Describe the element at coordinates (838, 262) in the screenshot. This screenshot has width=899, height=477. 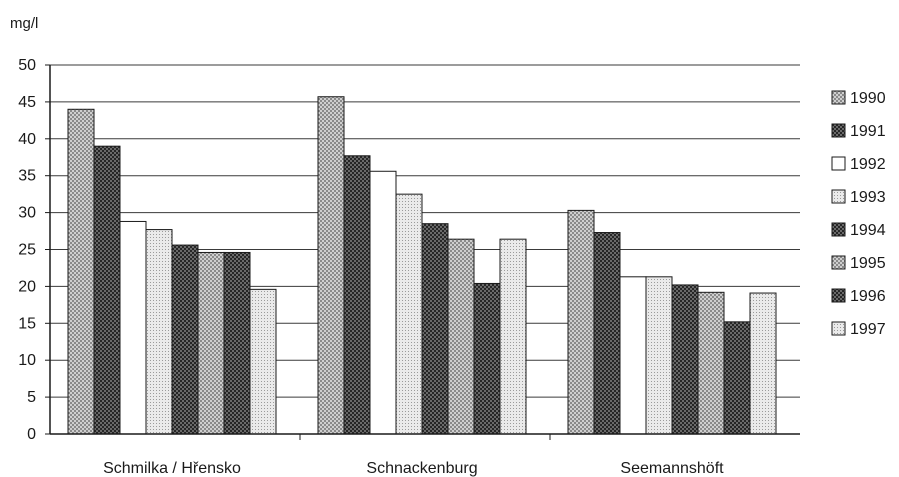
I see `legend-swatch-1995` at that location.